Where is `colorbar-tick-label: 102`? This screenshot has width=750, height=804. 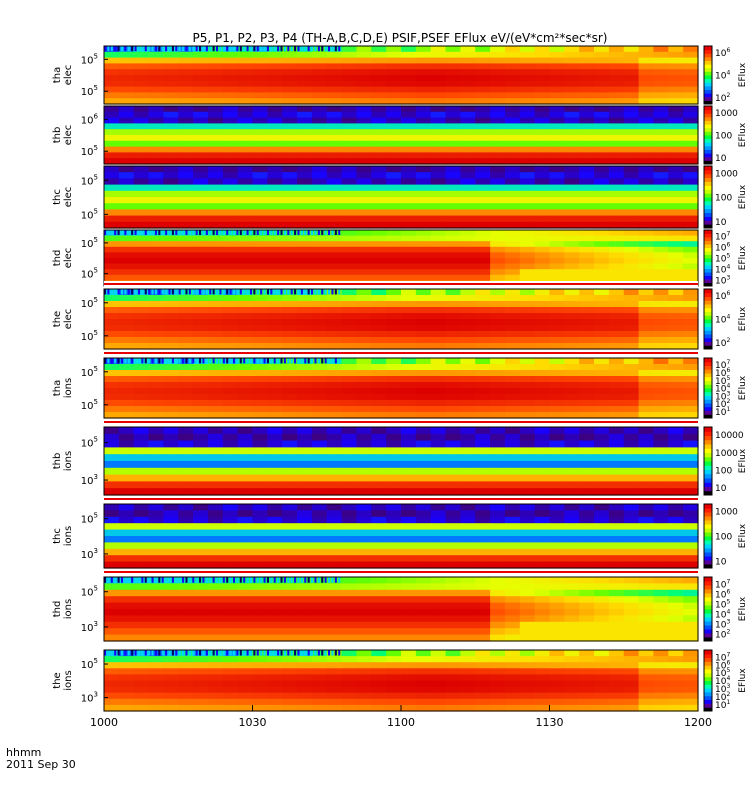 colorbar-tick-label: 102 is located at coordinates (722, 98).